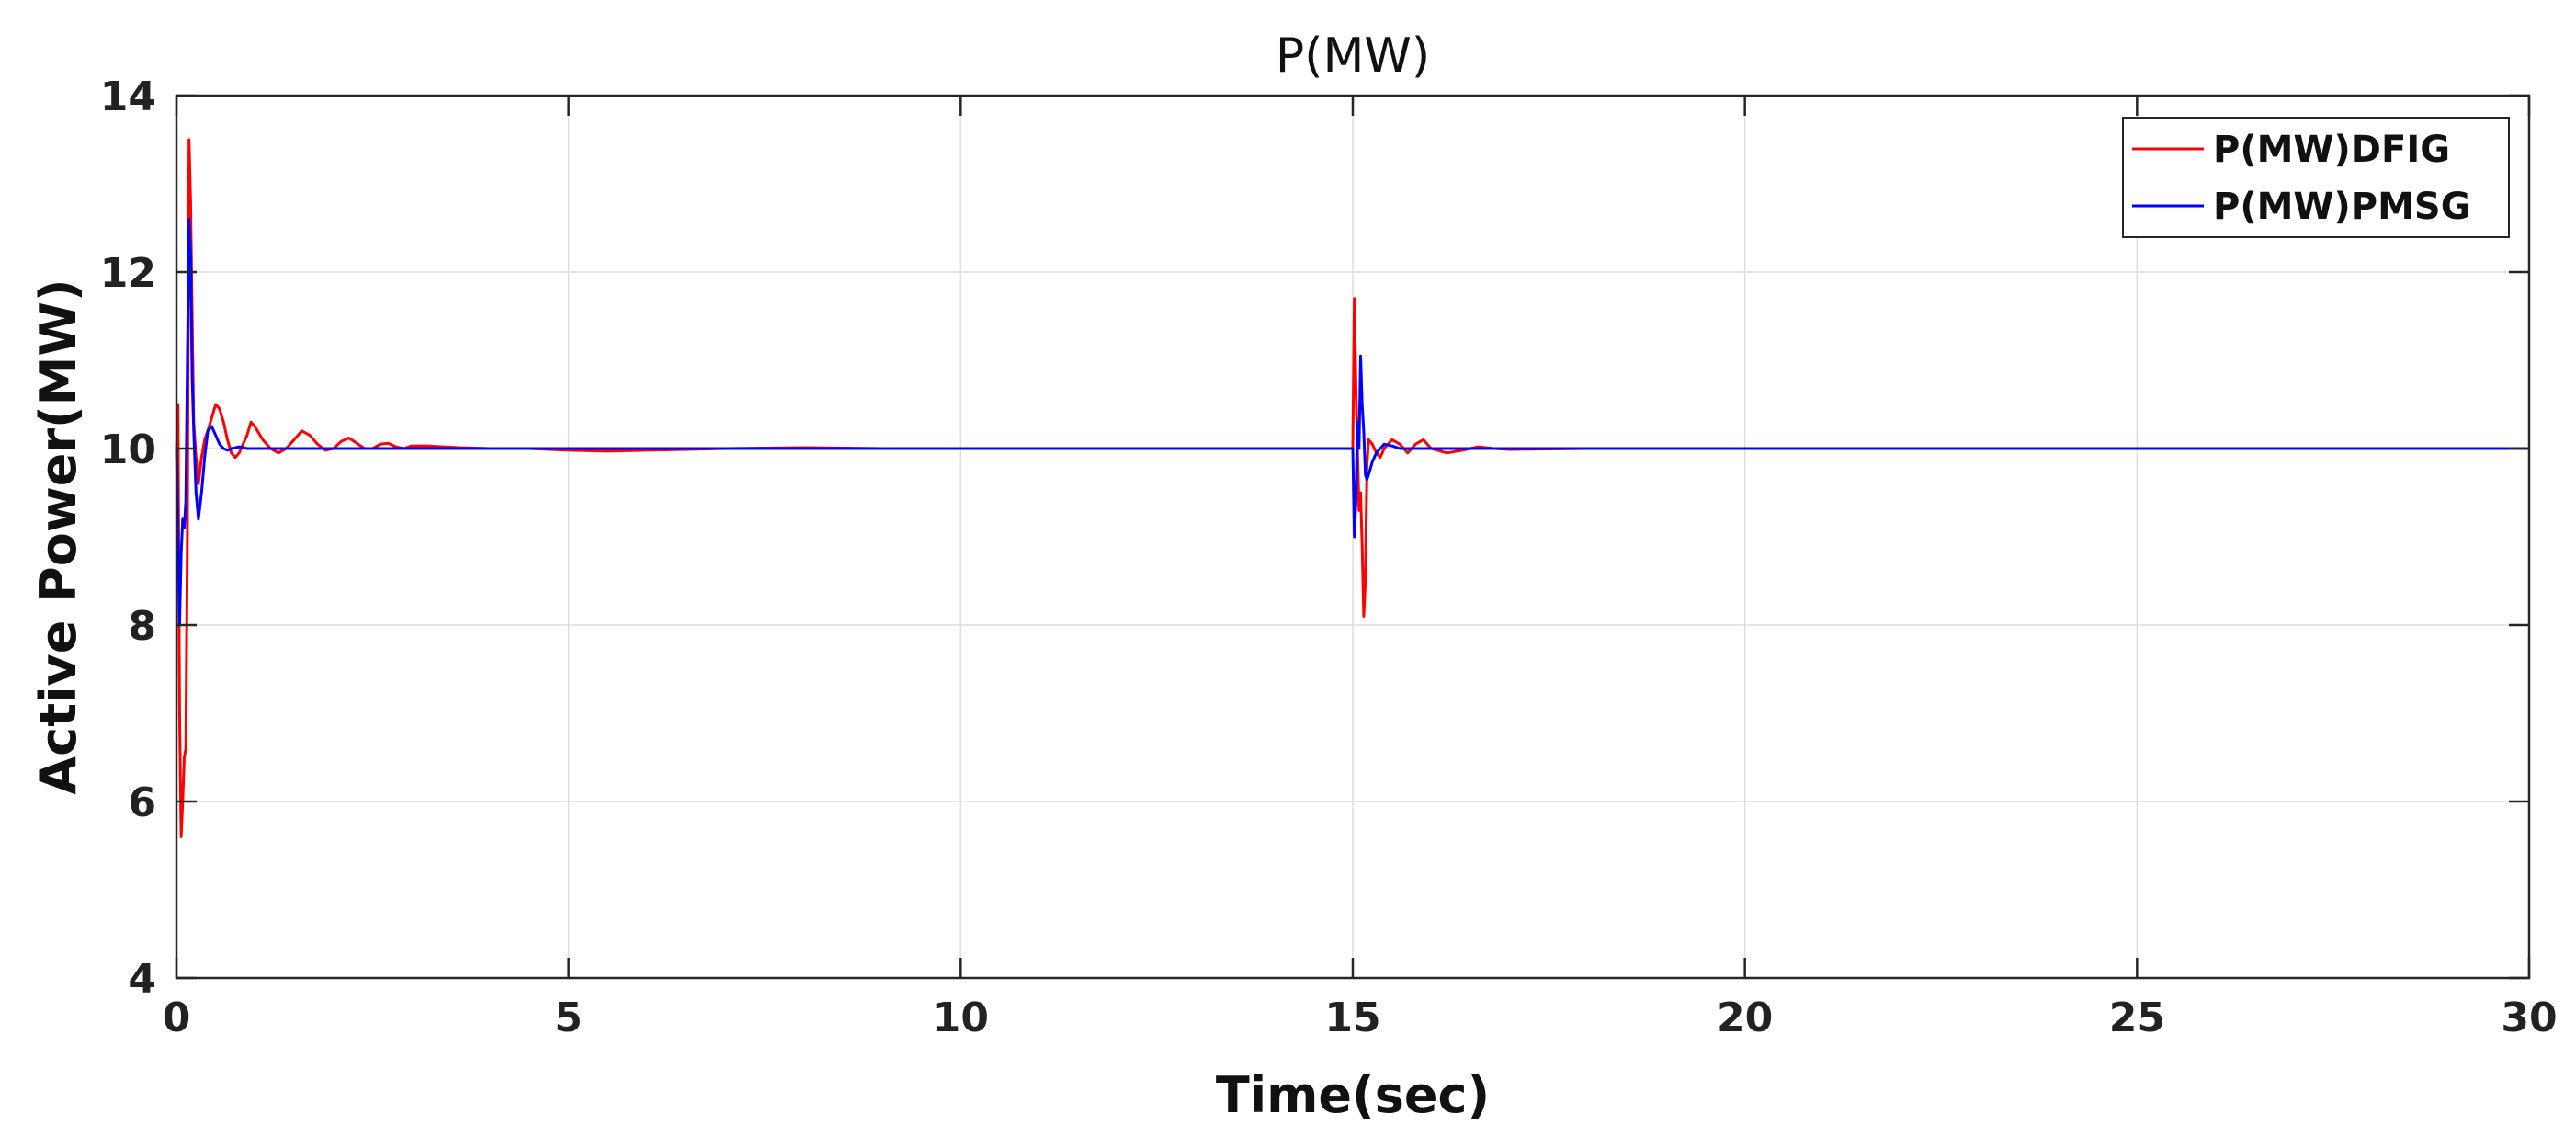 The width and height of the screenshot is (2576, 1148). I want to click on y-axis-label: Active Power(MW), so click(58, 536).